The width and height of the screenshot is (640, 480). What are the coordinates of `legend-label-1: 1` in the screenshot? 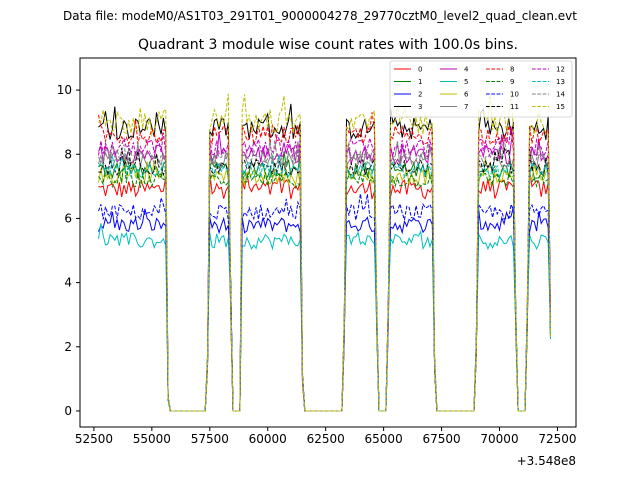 It's located at (420, 82).